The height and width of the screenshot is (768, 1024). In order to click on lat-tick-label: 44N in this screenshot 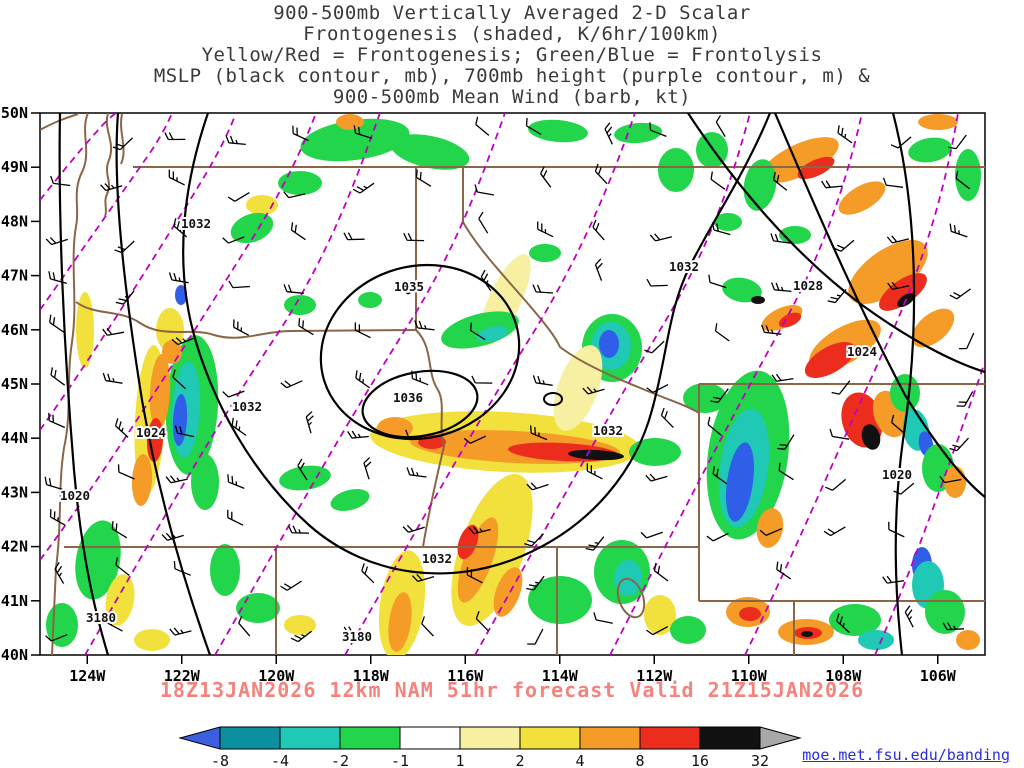, I will do `click(14, 438)`.